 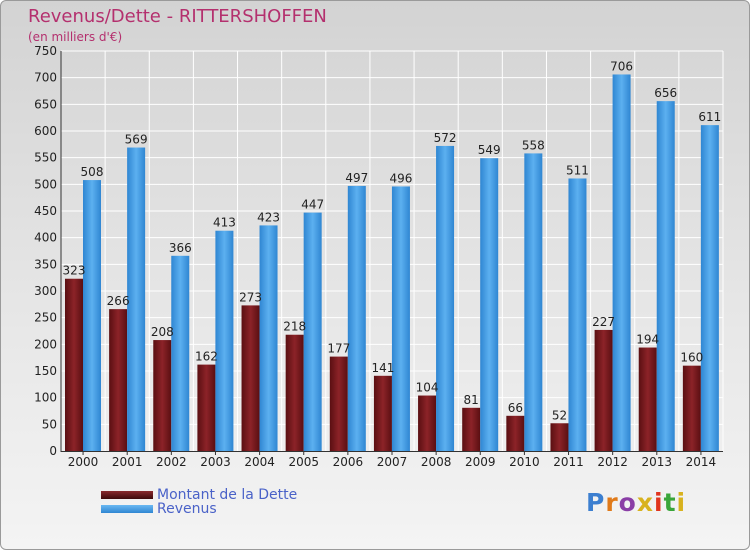 I want to click on data-label-debt: 177, so click(x=338, y=349).